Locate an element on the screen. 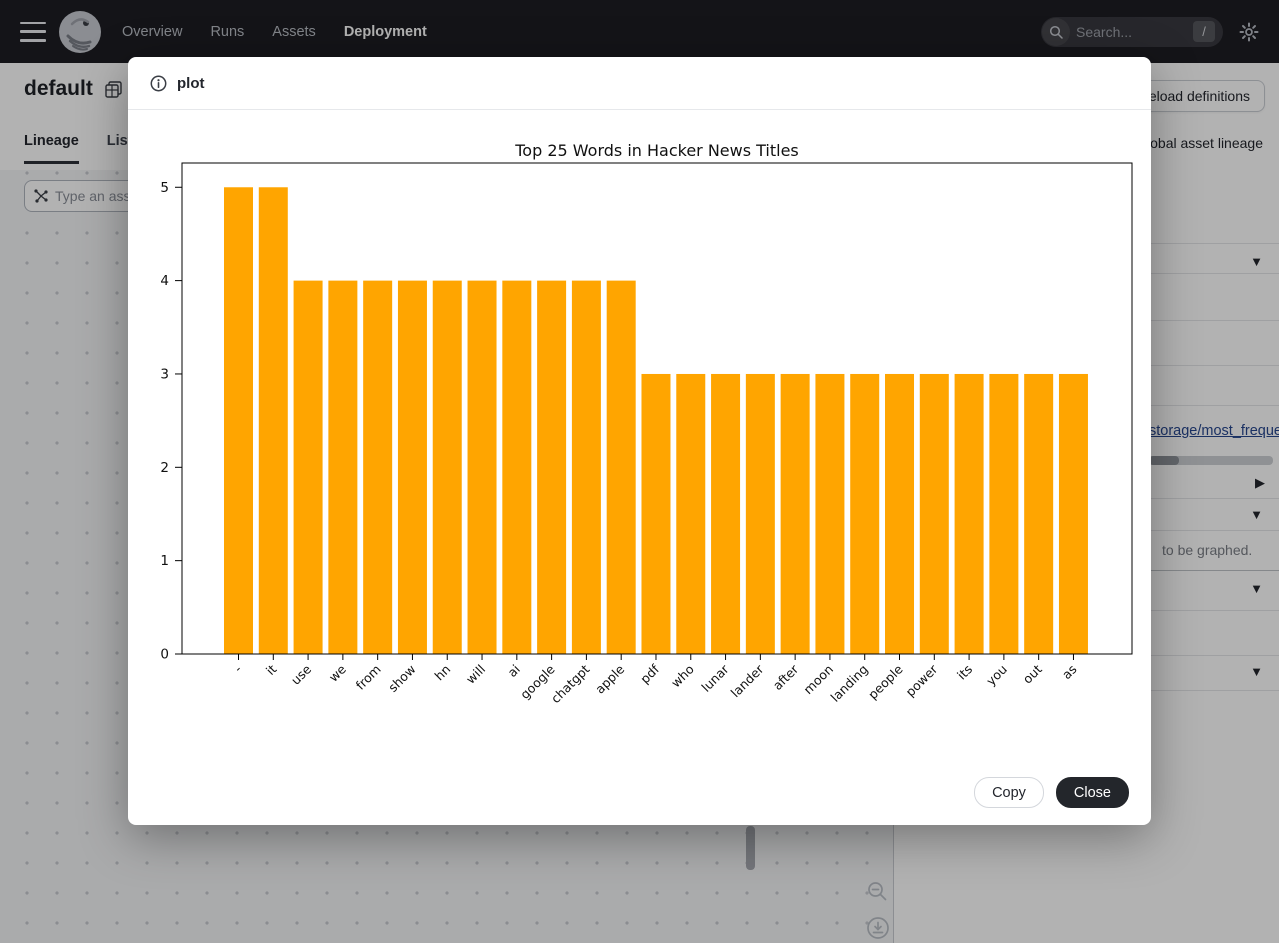 Image resolution: width=1279 pixels, height=943 pixels. svg-text: from is located at coordinates (368, 677).